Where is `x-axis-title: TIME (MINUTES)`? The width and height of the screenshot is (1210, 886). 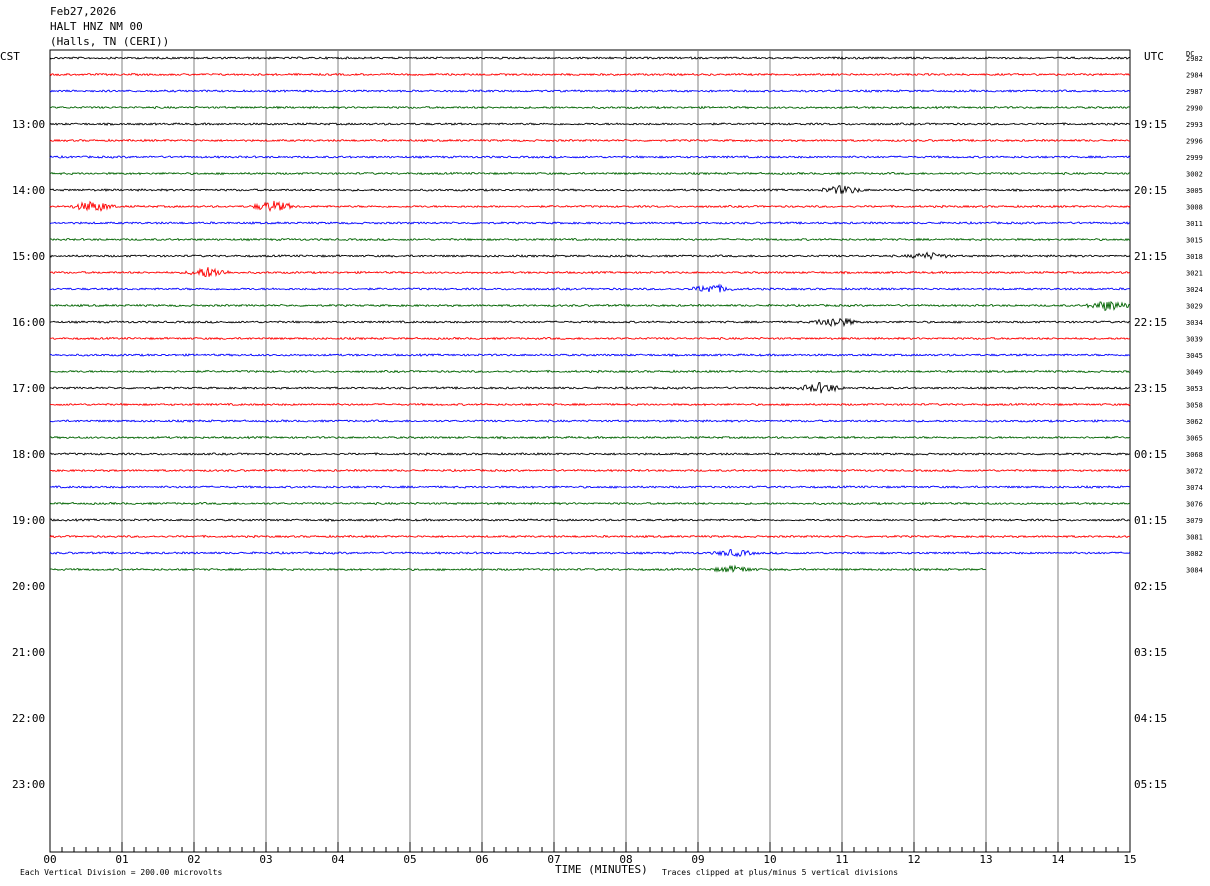 x-axis-title: TIME (MINUTES) is located at coordinates (601, 869).